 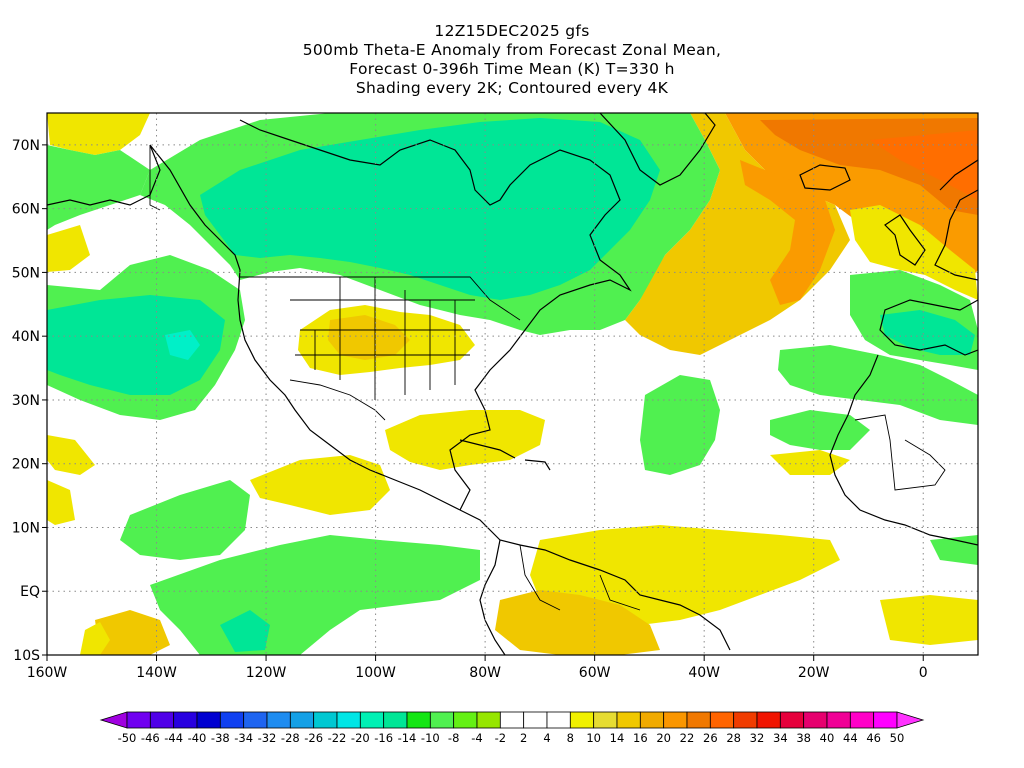 What do you see at coordinates (26, 273) in the screenshot?
I see `lat-tick-label: 50N` at bounding box center [26, 273].